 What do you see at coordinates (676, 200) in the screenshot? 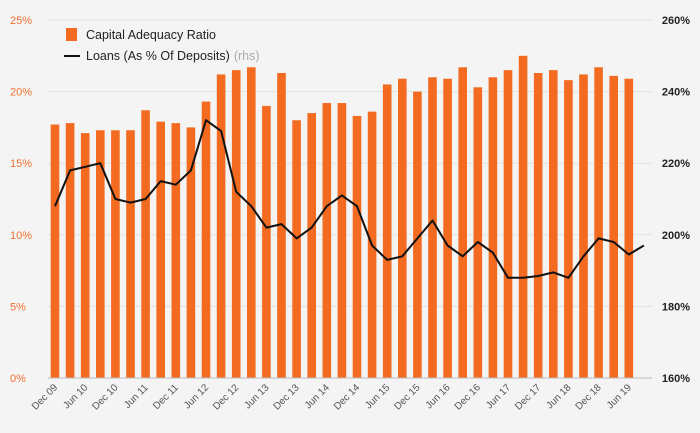
I see `right-axis: 160% 180% 200% 220% 240% 260%` at bounding box center [676, 200].